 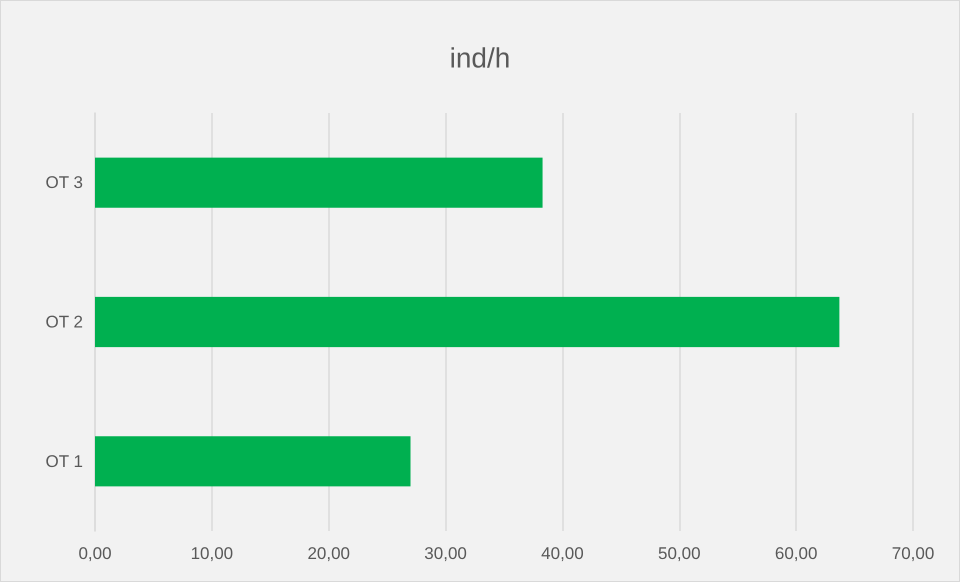 What do you see at coordinates (913, 553) in the screenshot?
I see `x-tick-label: 70,00` at bounding box center [913, 553].